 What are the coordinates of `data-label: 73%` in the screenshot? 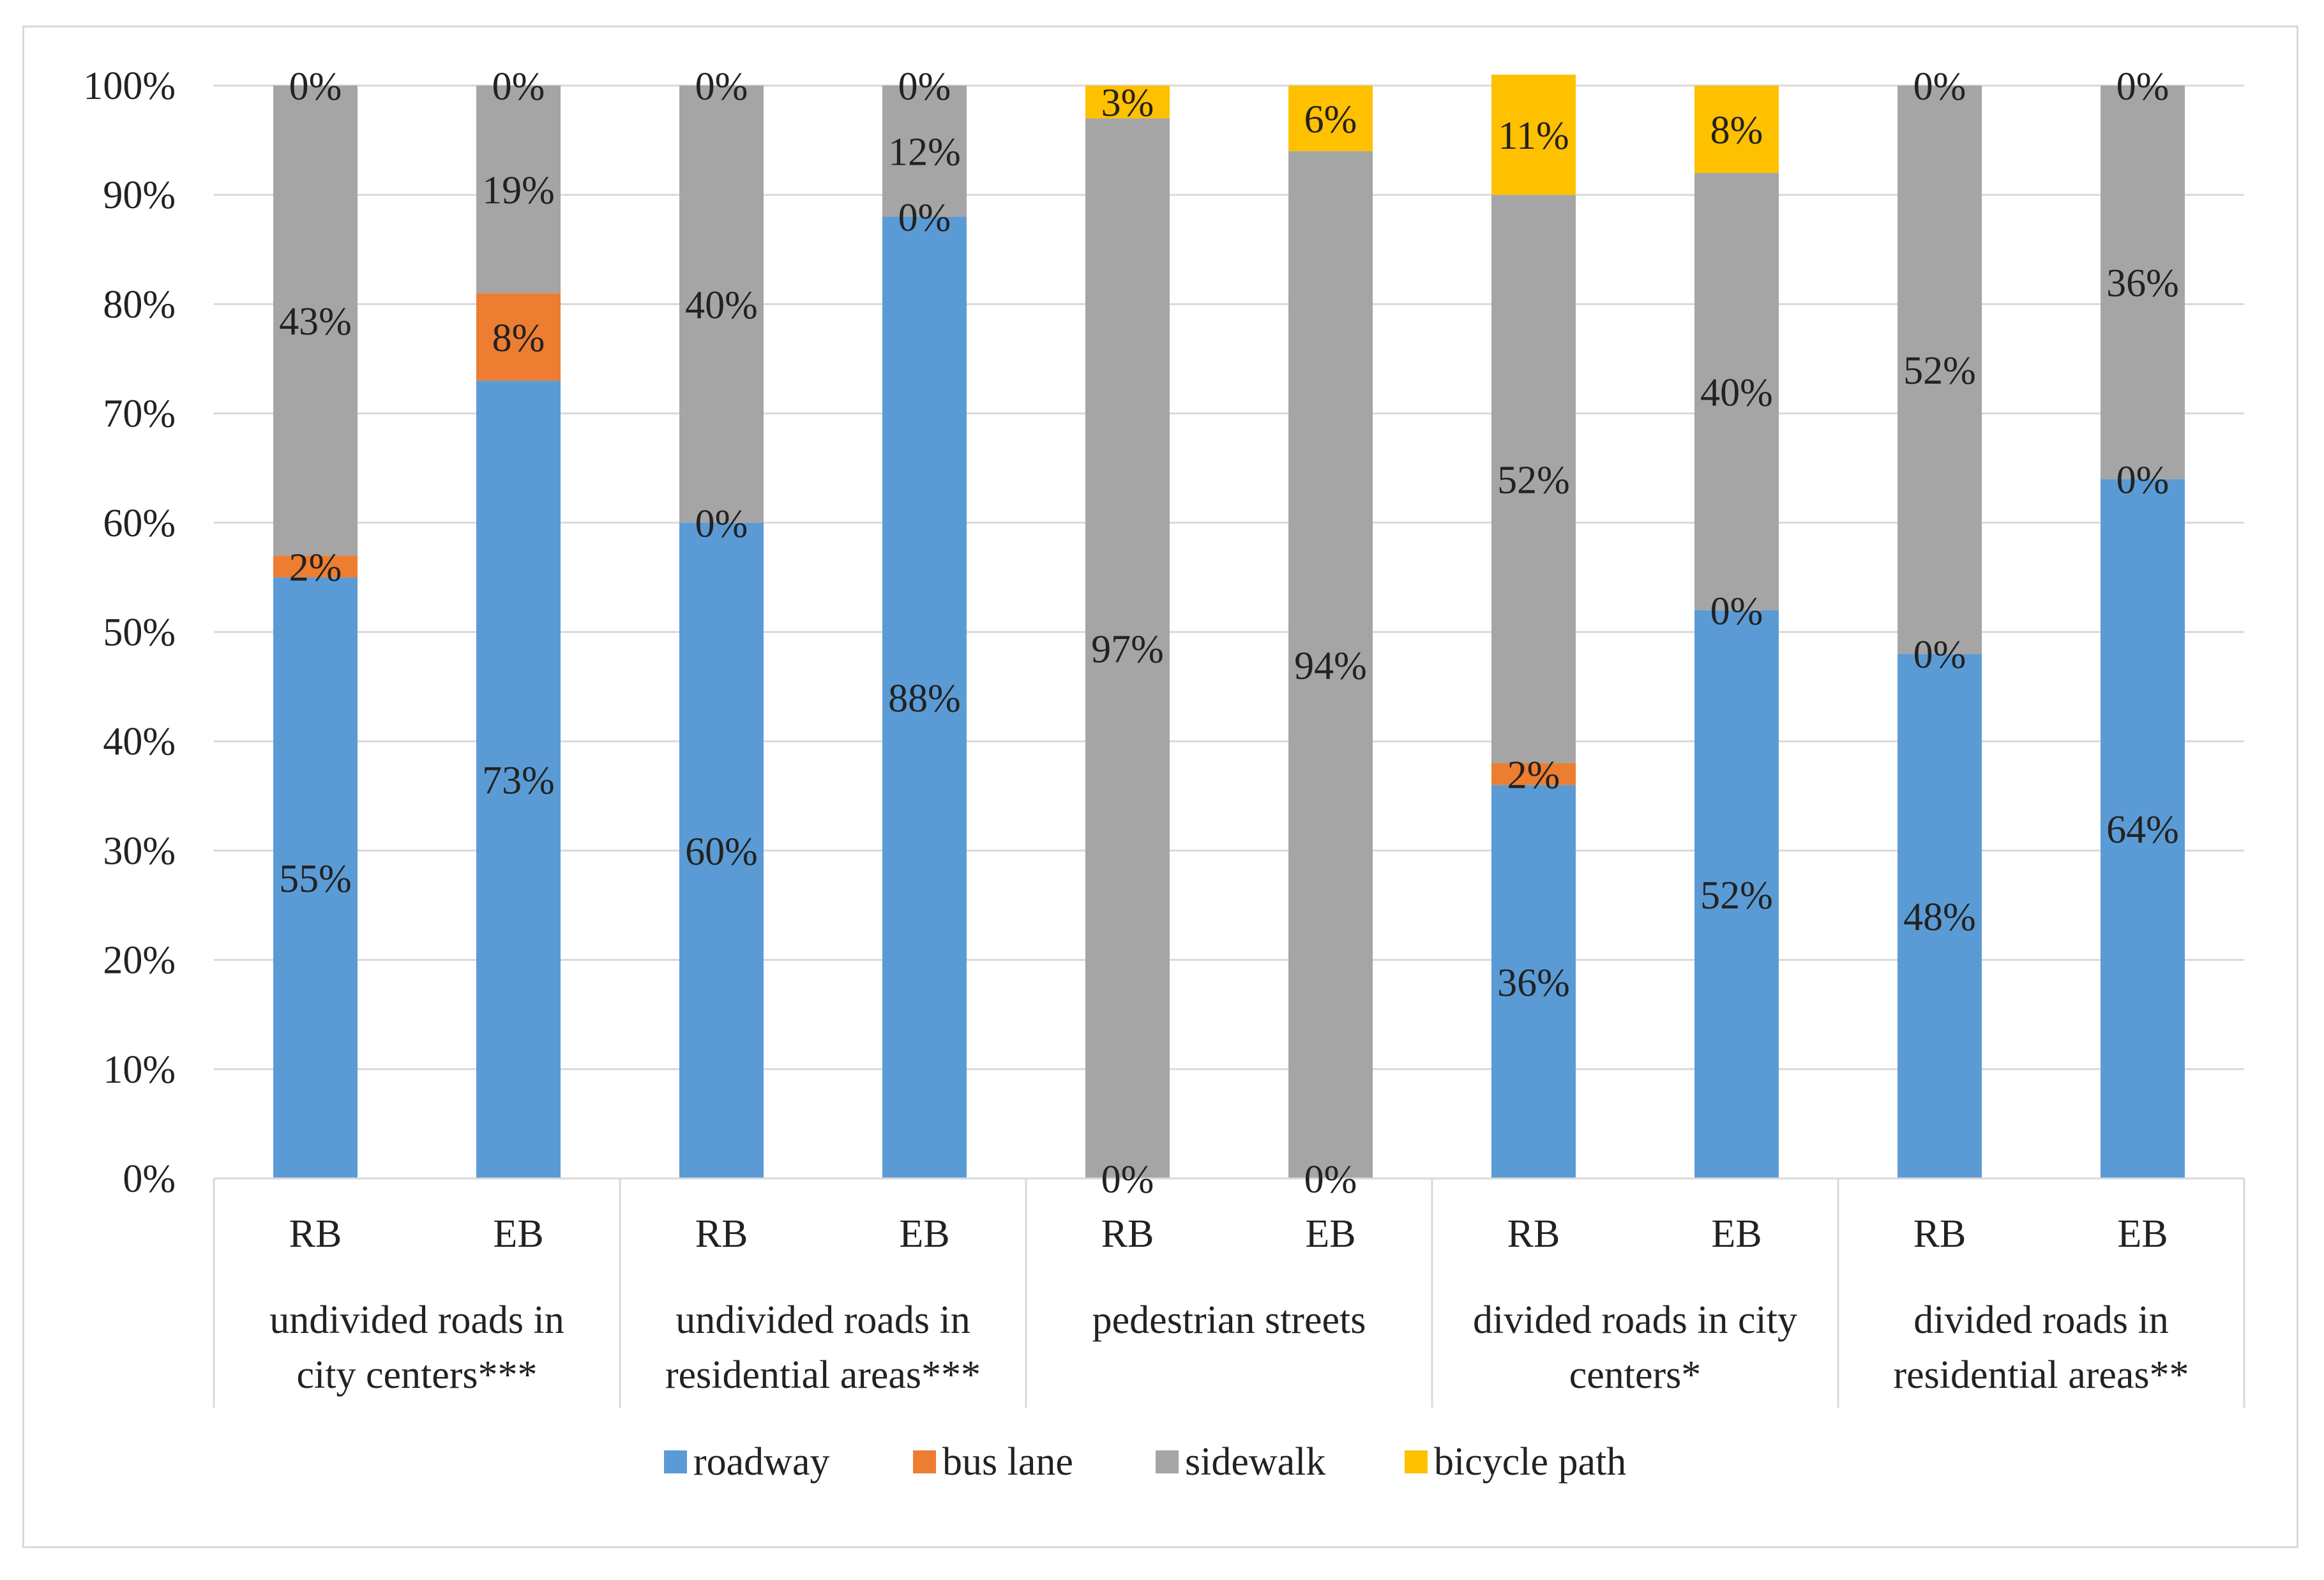 It's located at (518, 780).